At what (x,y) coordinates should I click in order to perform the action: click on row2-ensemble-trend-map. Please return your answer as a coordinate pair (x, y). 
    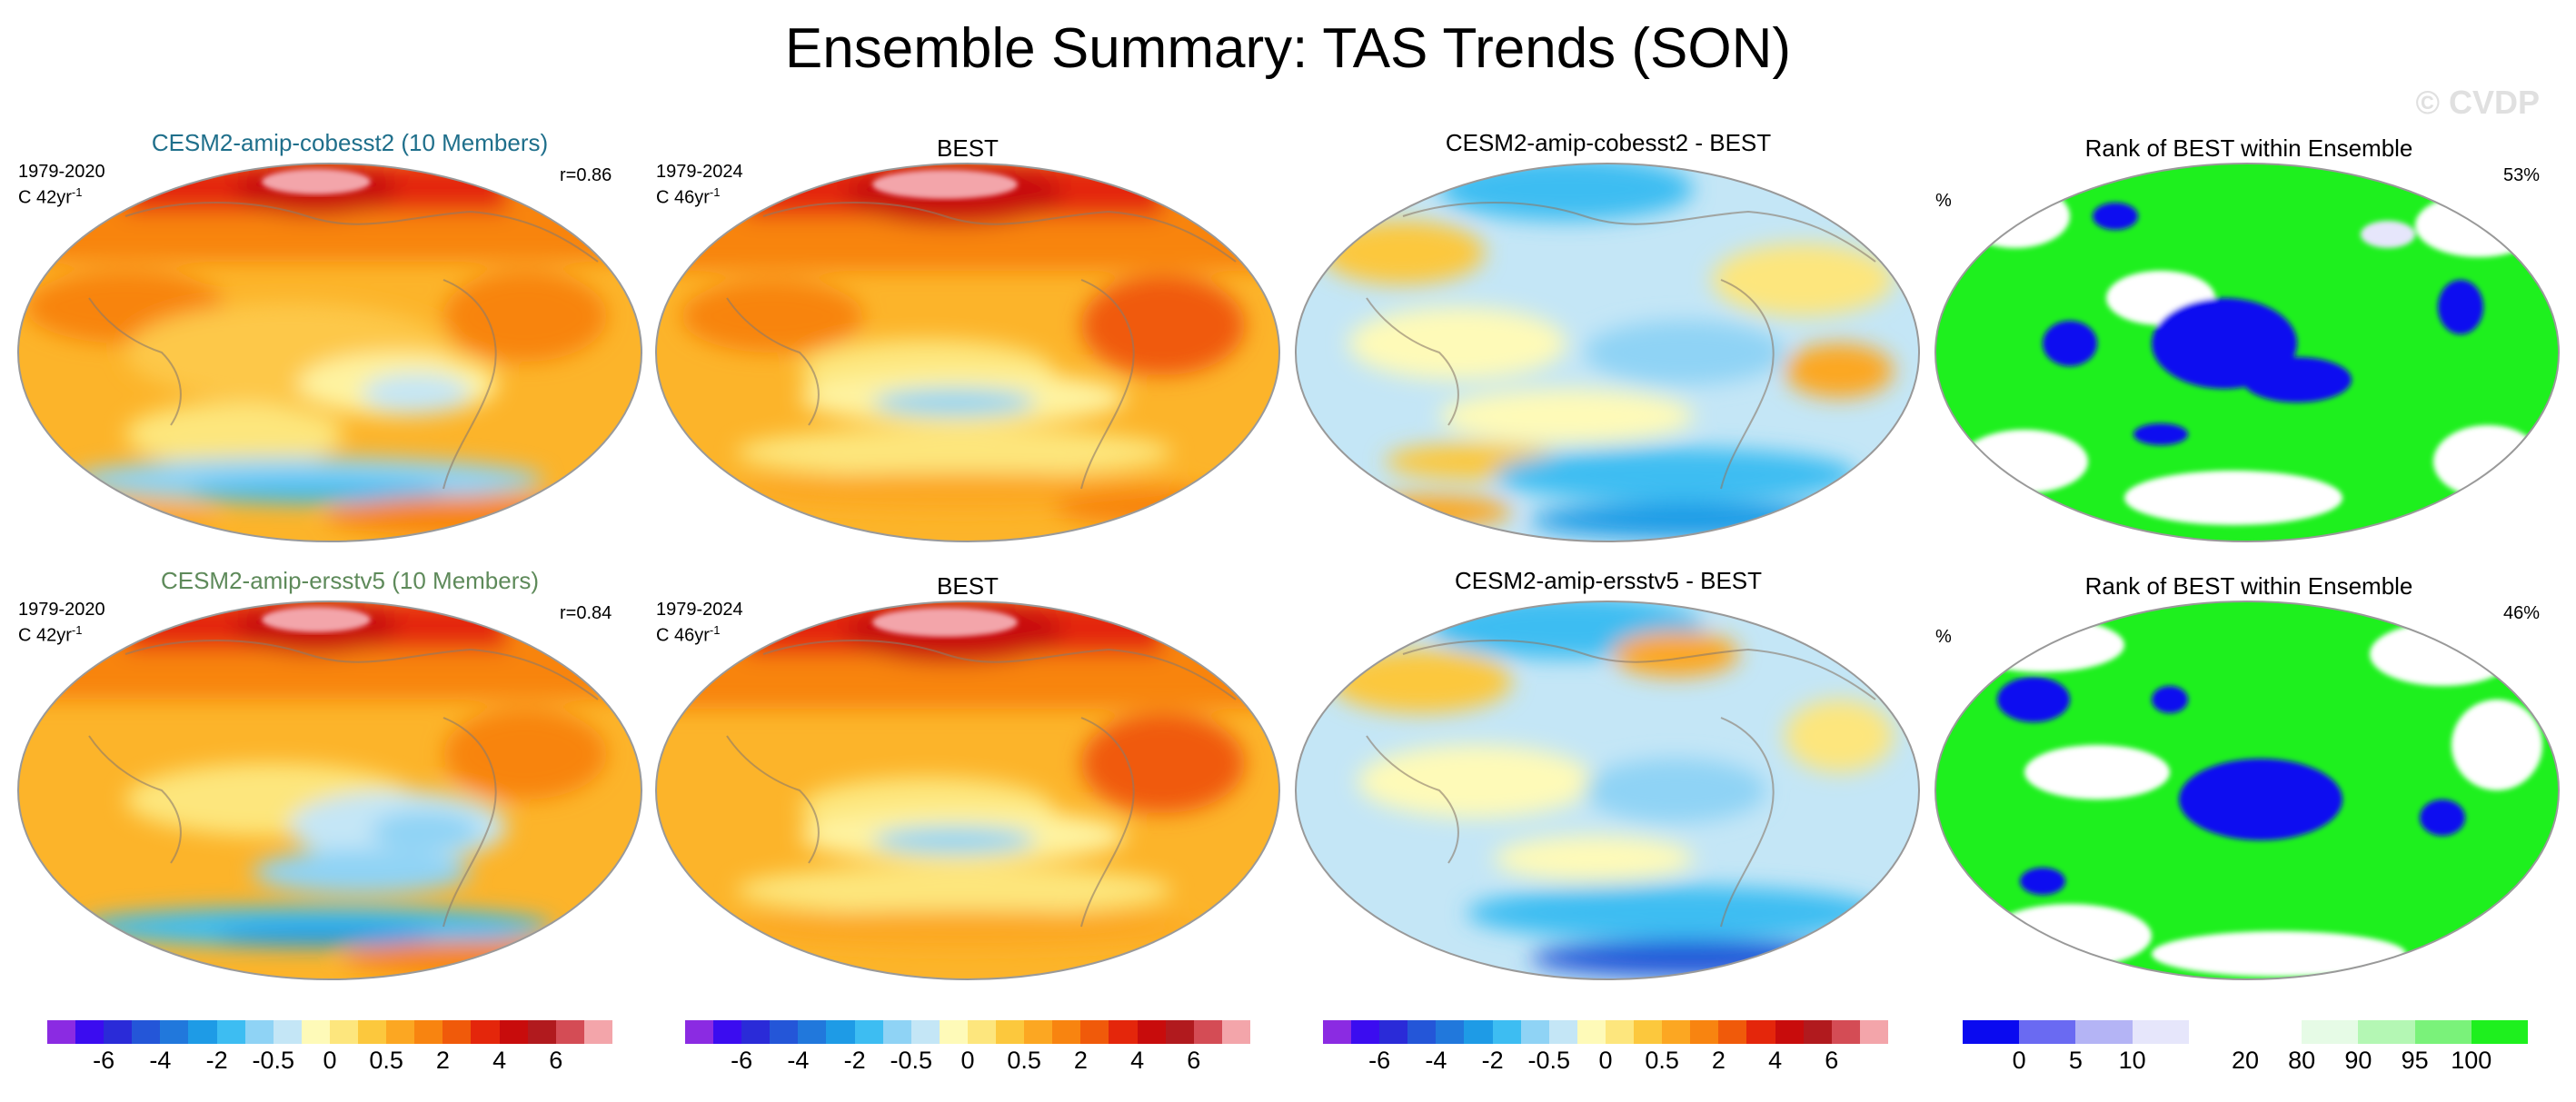
    Looking at the image, I should click on (330, 790).